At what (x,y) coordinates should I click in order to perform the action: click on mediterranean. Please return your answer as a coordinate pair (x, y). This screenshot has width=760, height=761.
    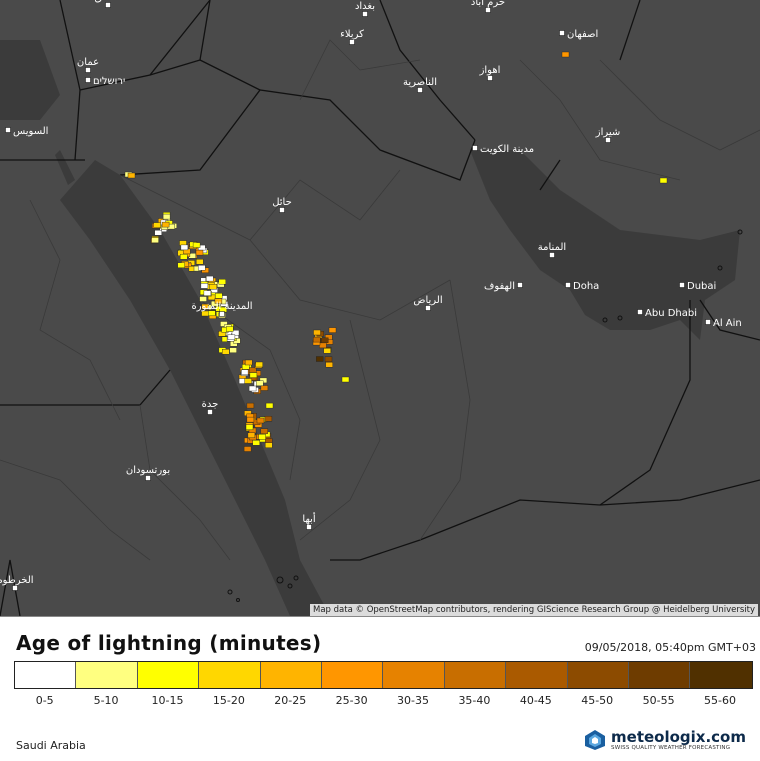
    Looking at the image, I should click on (30, 80).